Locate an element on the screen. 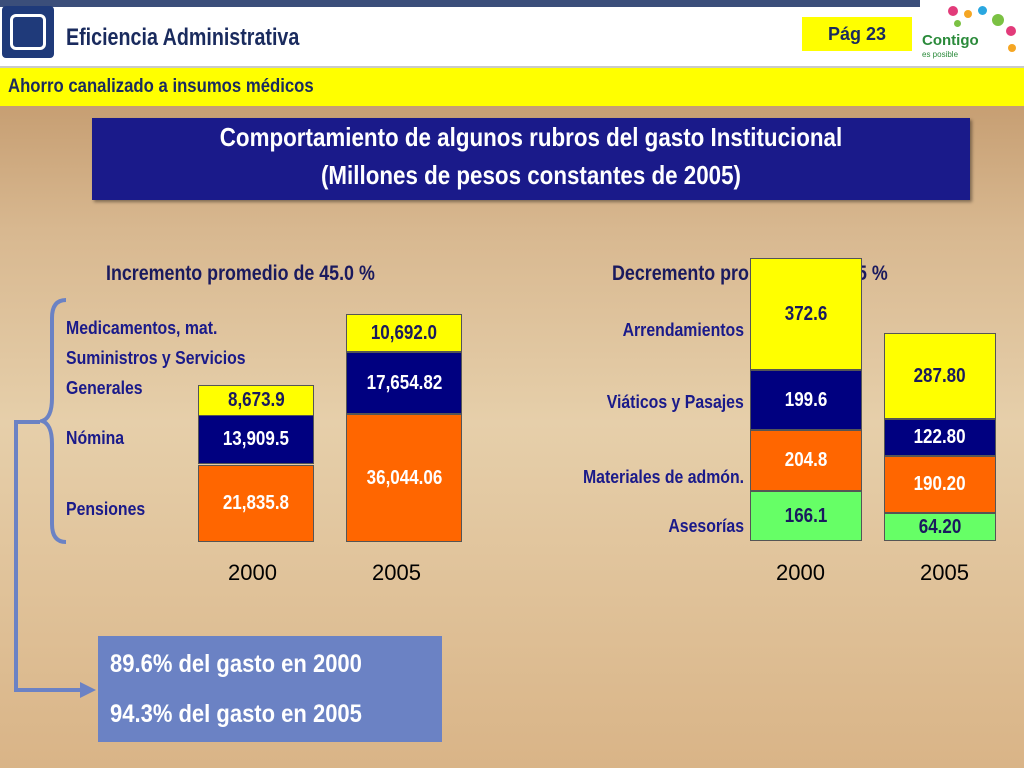  bar-segment-2000-0: 166.1 is located at coordinates (806, 516).